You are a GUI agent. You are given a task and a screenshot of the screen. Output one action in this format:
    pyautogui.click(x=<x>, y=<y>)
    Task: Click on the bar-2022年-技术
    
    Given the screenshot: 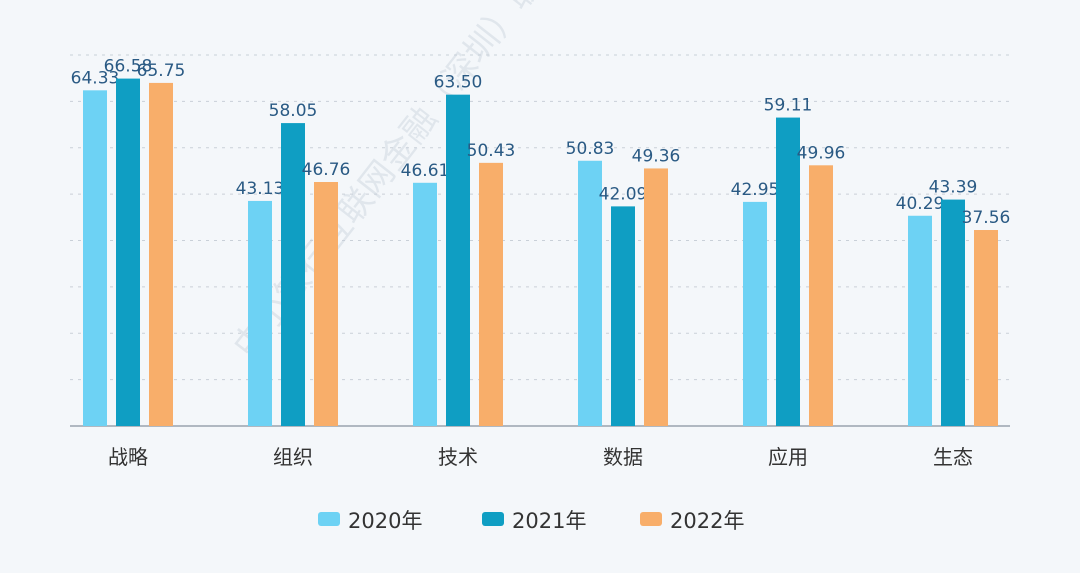 What is the action you would take?
    pyautogui.click(x=491, y=294)
    